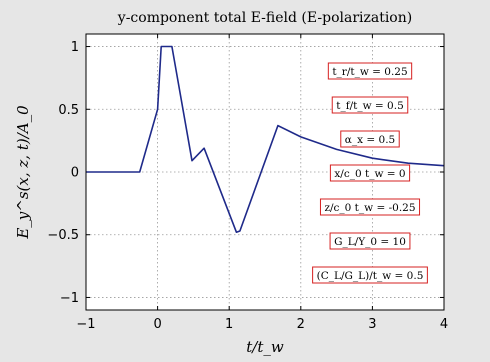 The image size is (490, 362). Describe the element at coordinates (68, 110) in the screenshot. I see `y-tick-label: 0.5` at that location.